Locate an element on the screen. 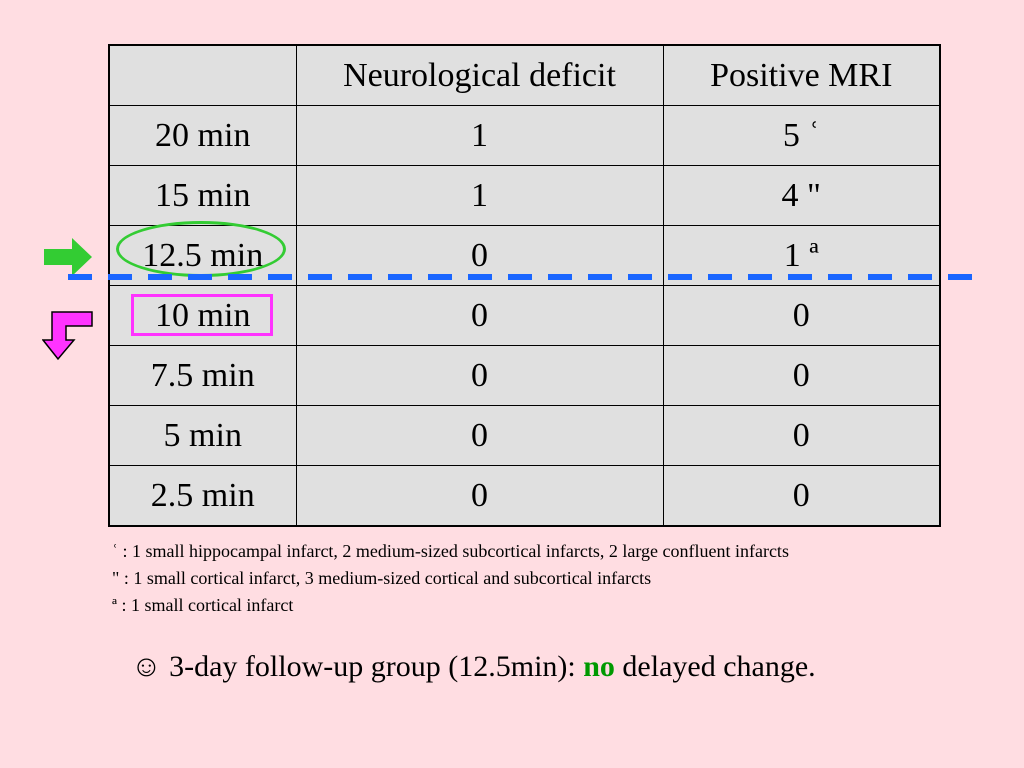 The width and height of the screenshot is (1024, 768). conclusion-suffix: delayed change. is located at coordinates (715, 666).